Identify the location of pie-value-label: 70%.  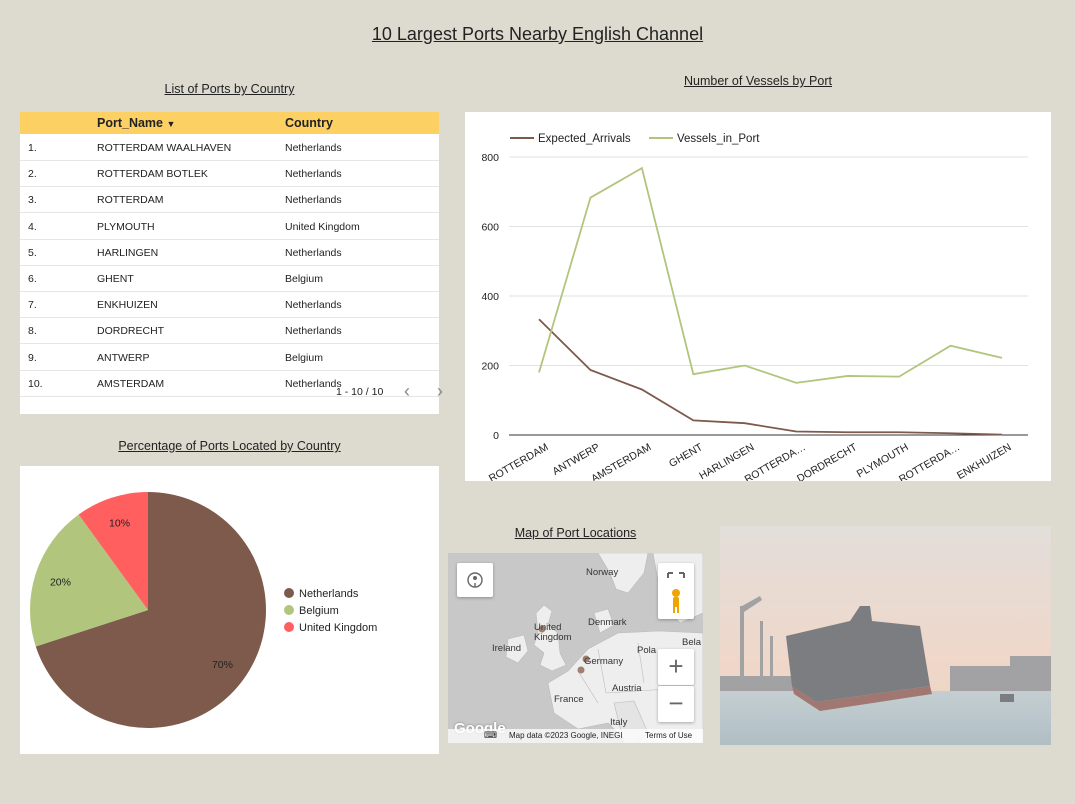
(222, 665).